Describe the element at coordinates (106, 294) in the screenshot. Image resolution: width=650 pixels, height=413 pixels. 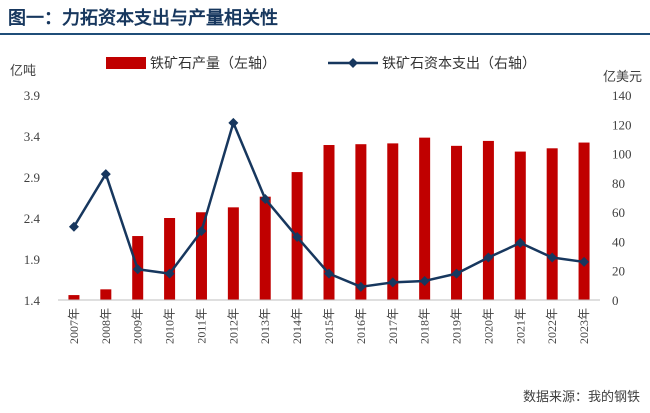
I see `bar-2008年` at that location.